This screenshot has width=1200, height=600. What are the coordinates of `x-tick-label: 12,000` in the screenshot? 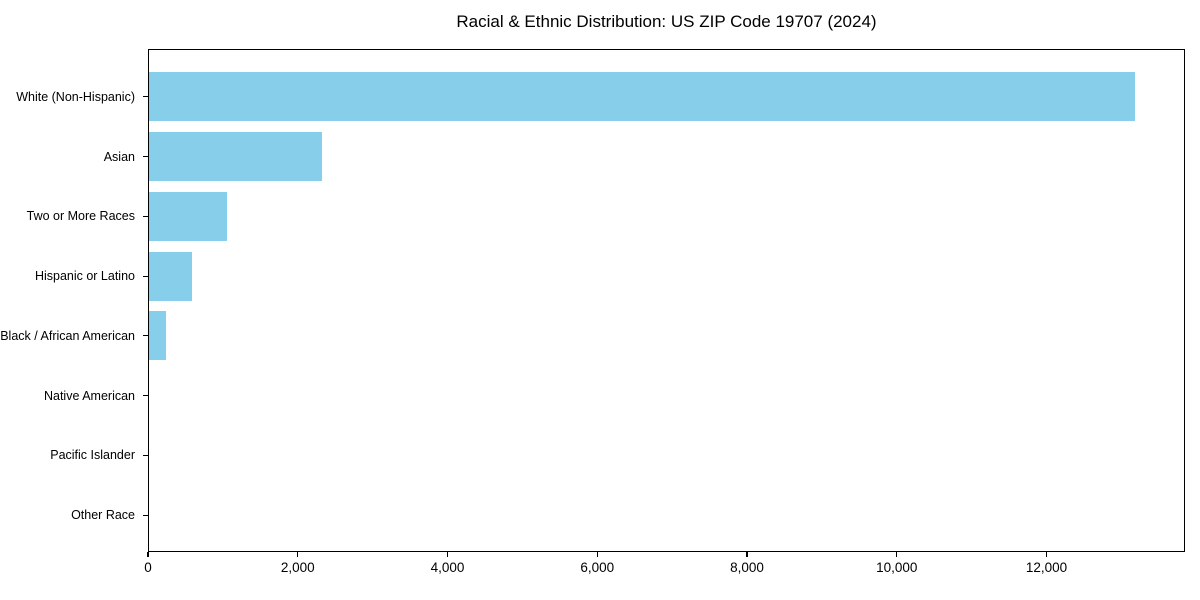 It's located at (1046, 567).